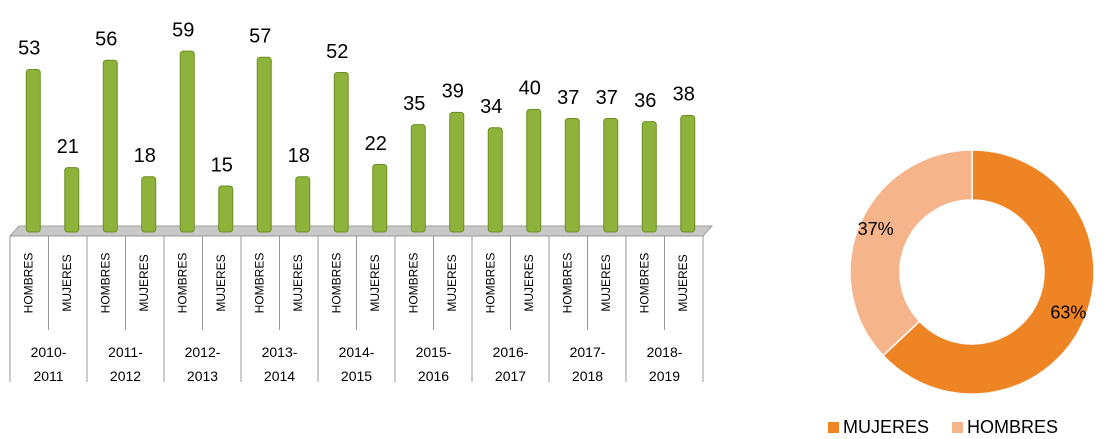  Describe the element at coordinates (68, 147) in the screenshot. I see `data-label: 21` at that location.